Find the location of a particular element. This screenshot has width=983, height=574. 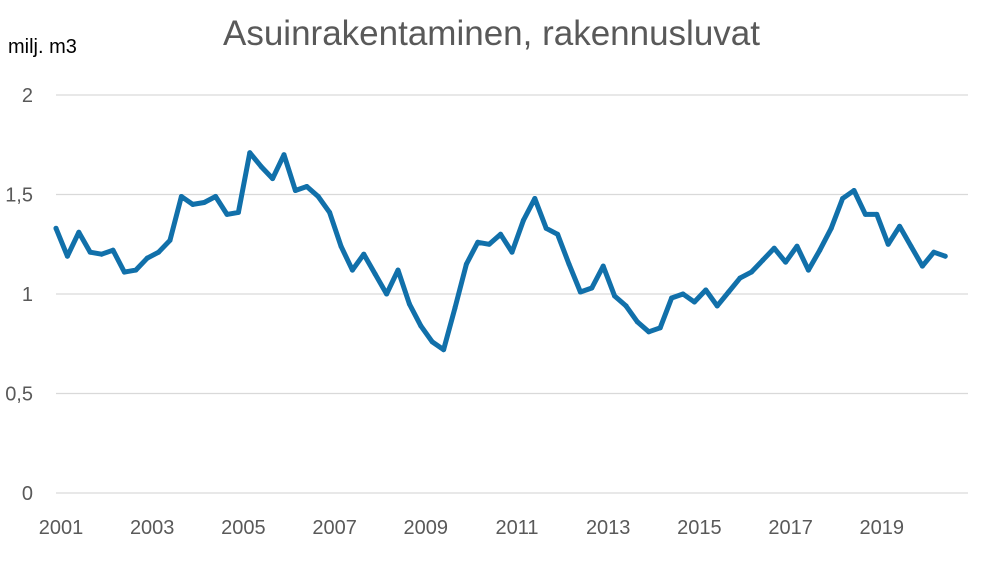

chart-title: Asuinrakentaminen, rakennusluvat is located at coordinates (491, 33).